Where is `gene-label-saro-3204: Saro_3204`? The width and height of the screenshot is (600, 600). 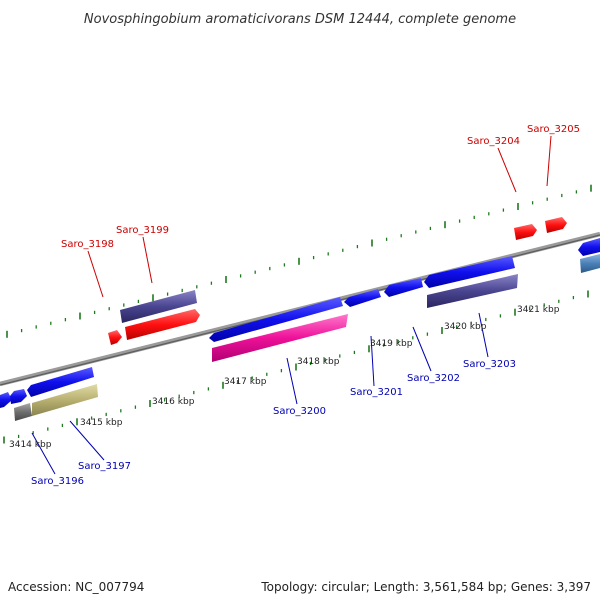 gene-label-saro-3204: Saro_3204 is located at coordinates (493, 141).